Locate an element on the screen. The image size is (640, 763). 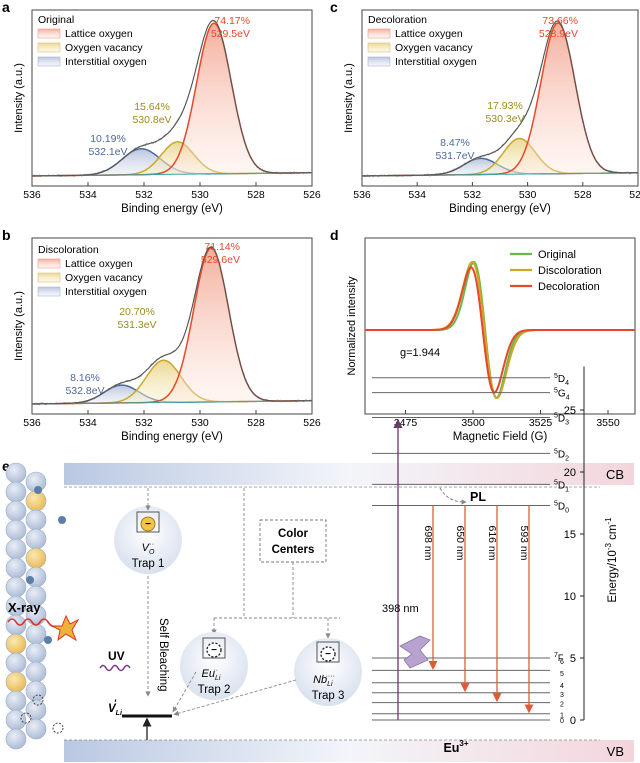
legend-label-interstitial: Interstitial oxygen is located at coordinates (106, 62).